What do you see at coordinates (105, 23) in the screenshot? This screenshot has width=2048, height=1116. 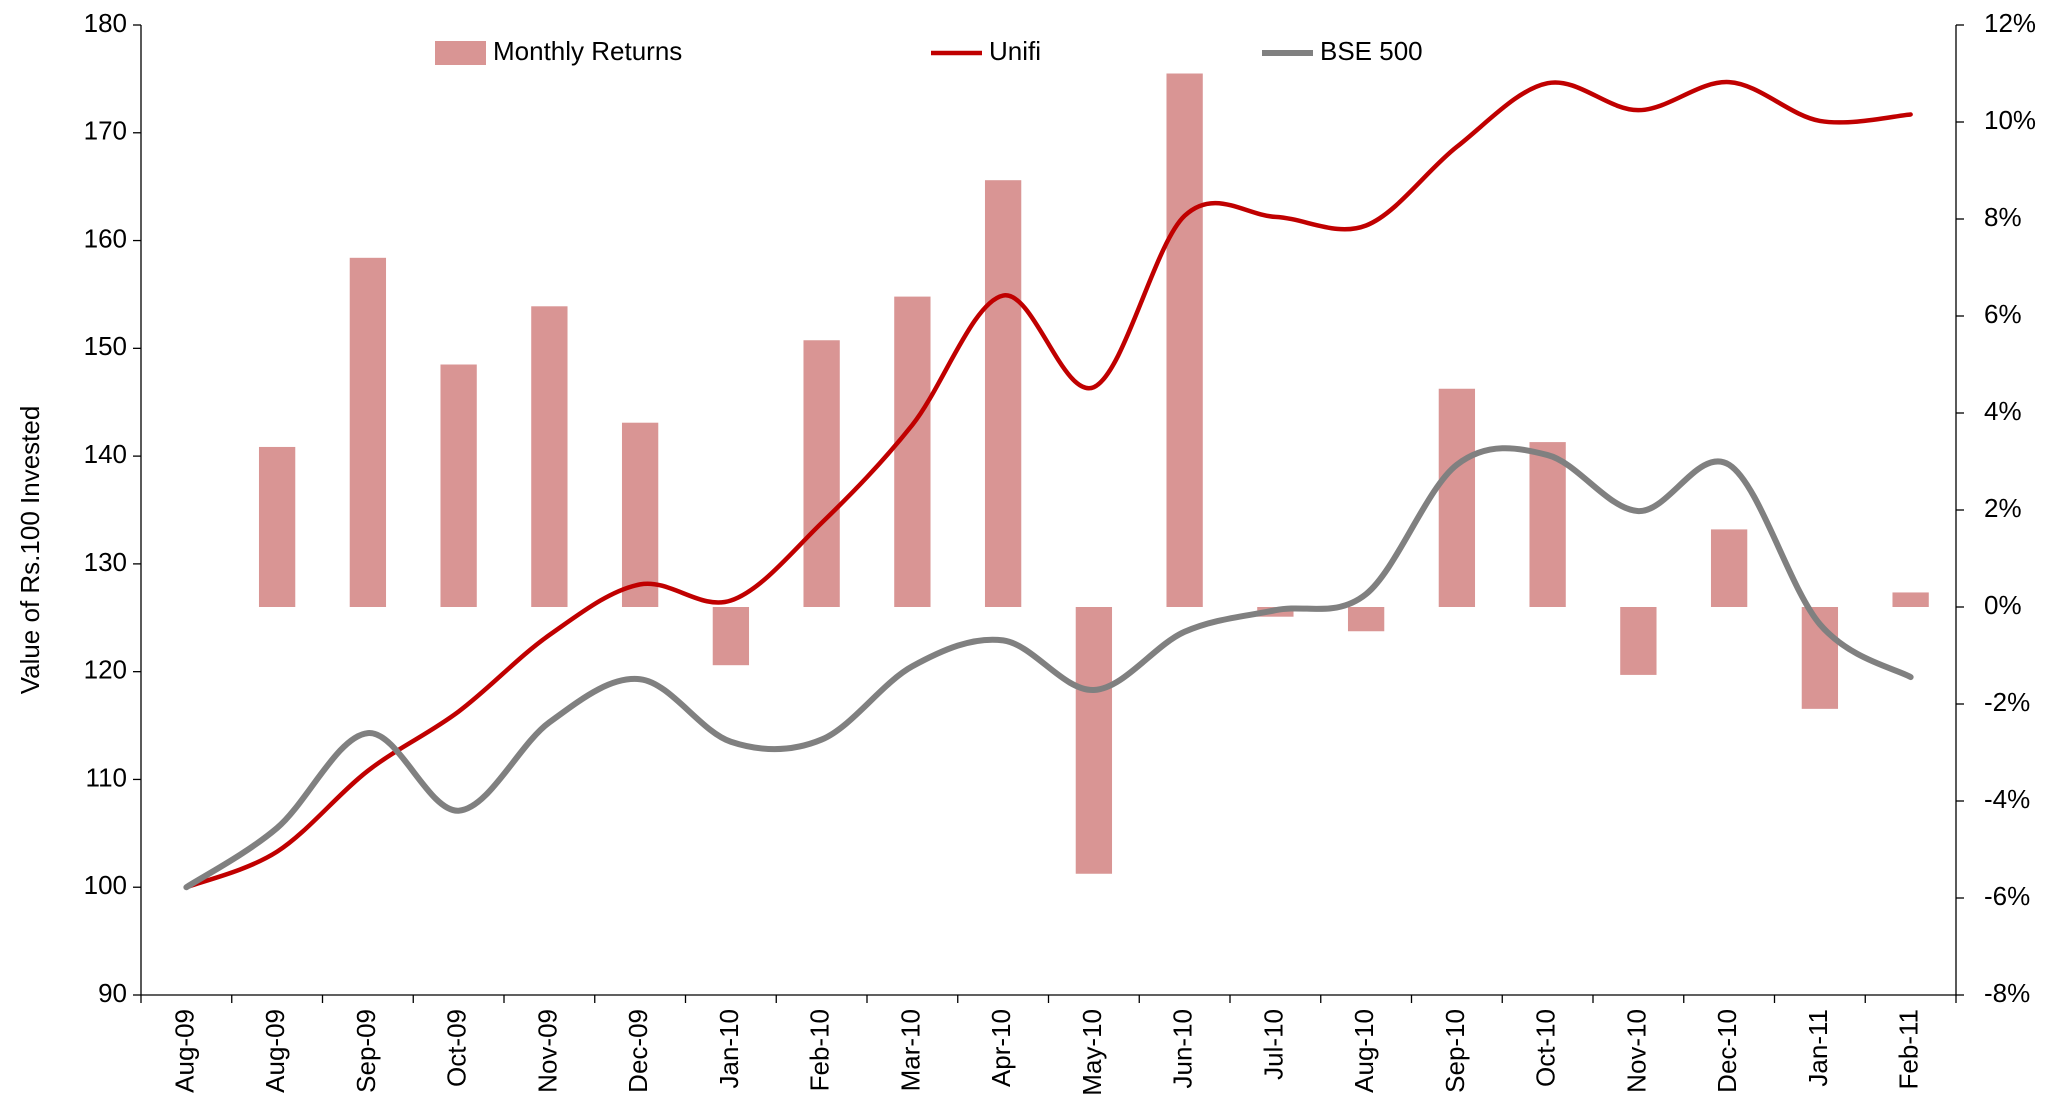 I see `y-tick-label: 180` at bounding box center [105, 23].